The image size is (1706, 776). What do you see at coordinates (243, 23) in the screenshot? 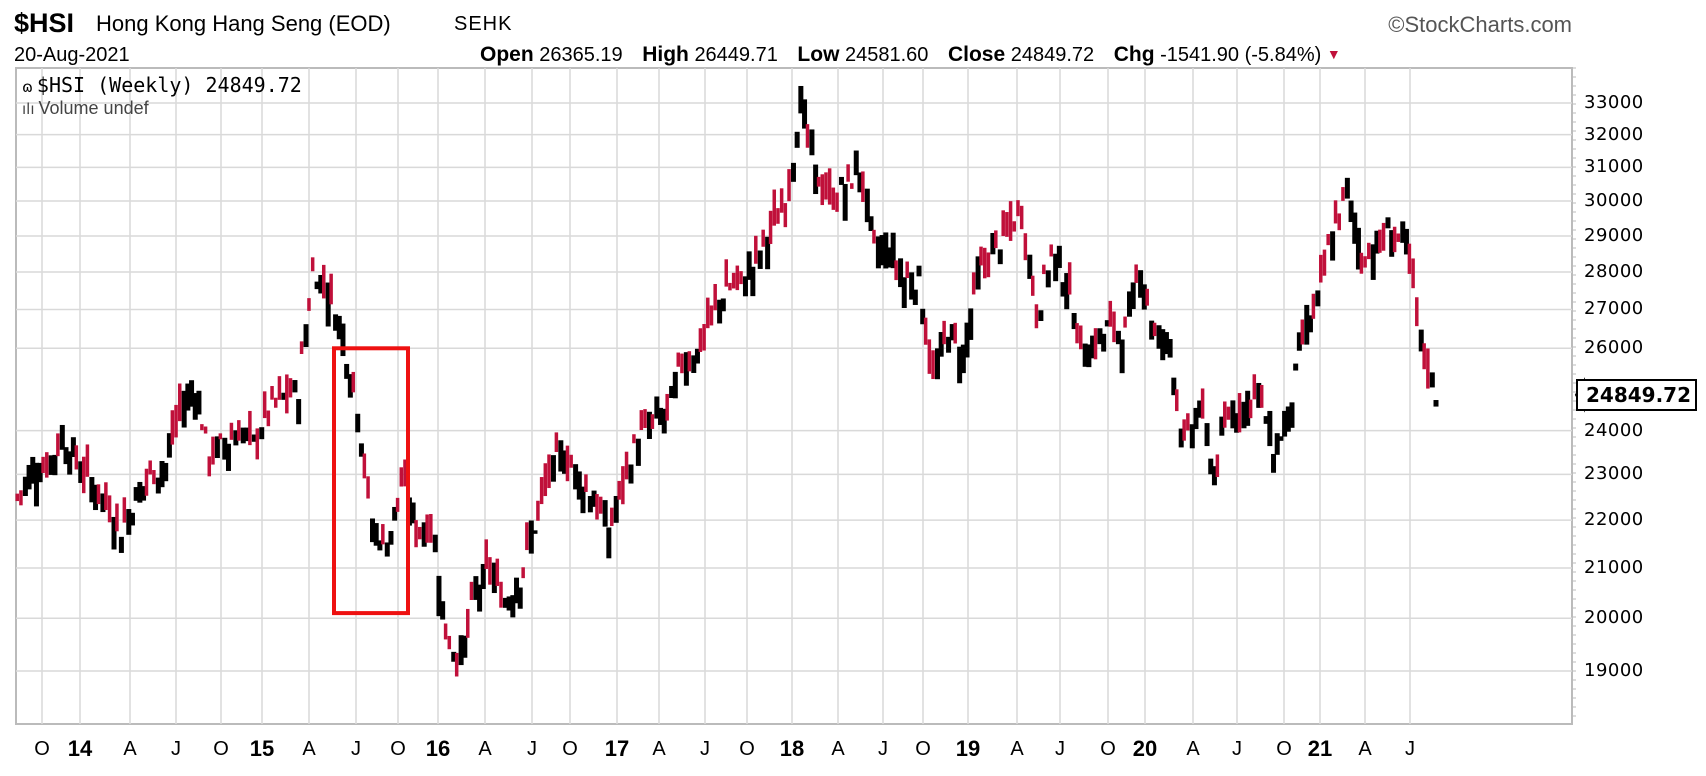
I see `instrument-name: Hong Kong Hang Seng (EOD)` at bounding box center [243, 23].